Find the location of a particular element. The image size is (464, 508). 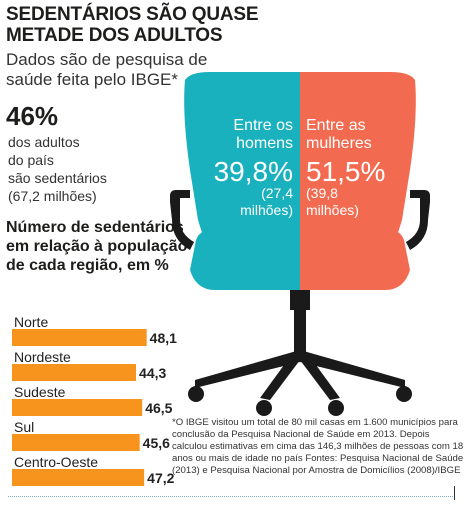

adults-sedentary-percent: 46% is located at coordinates (32, 116).